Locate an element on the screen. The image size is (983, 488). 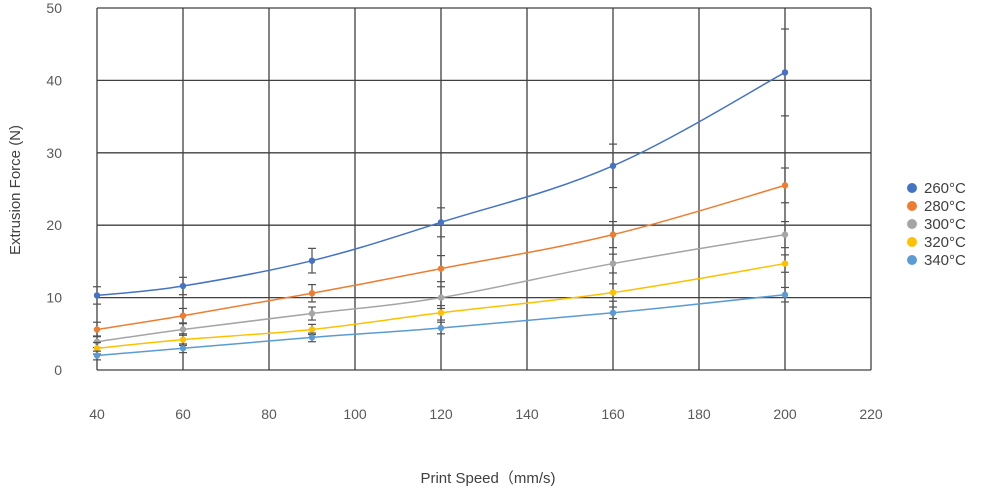
legend-item: 300°C is located at coordinates (936, 224).